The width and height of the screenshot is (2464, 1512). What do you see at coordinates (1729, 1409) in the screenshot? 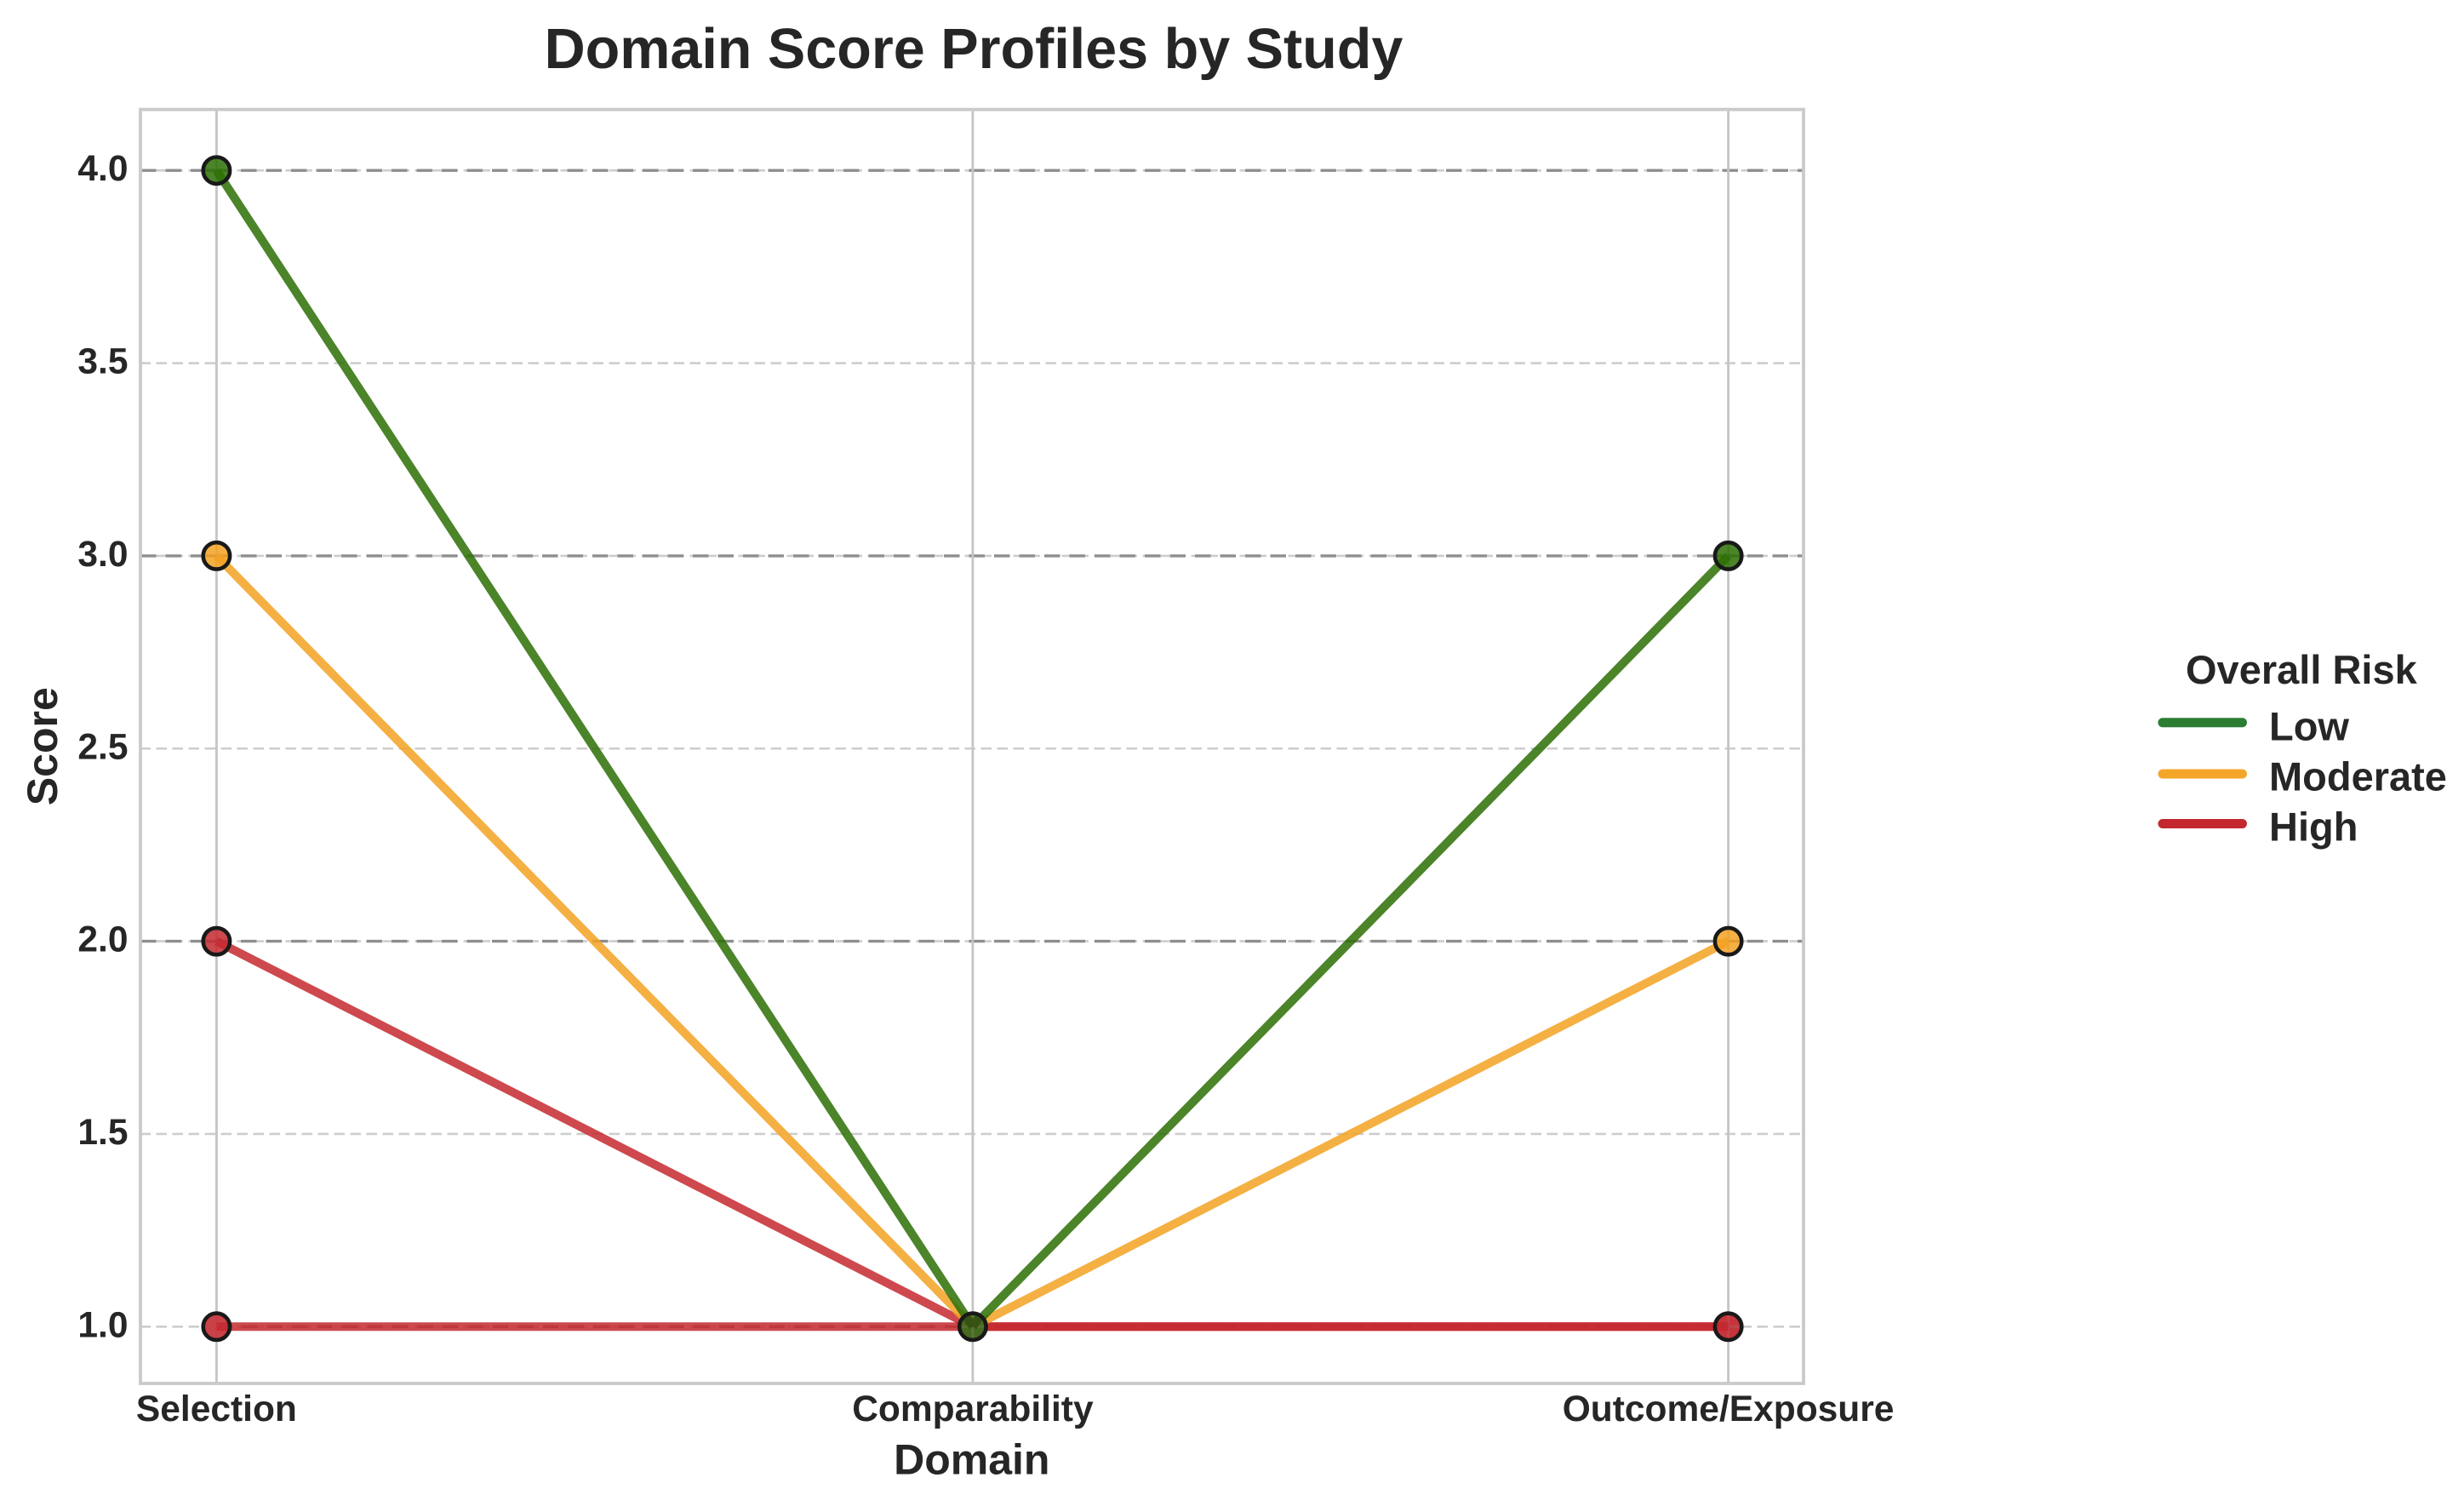
I see `svg-text: Outcome/Exposure` at bounding box center [1729, 1409].